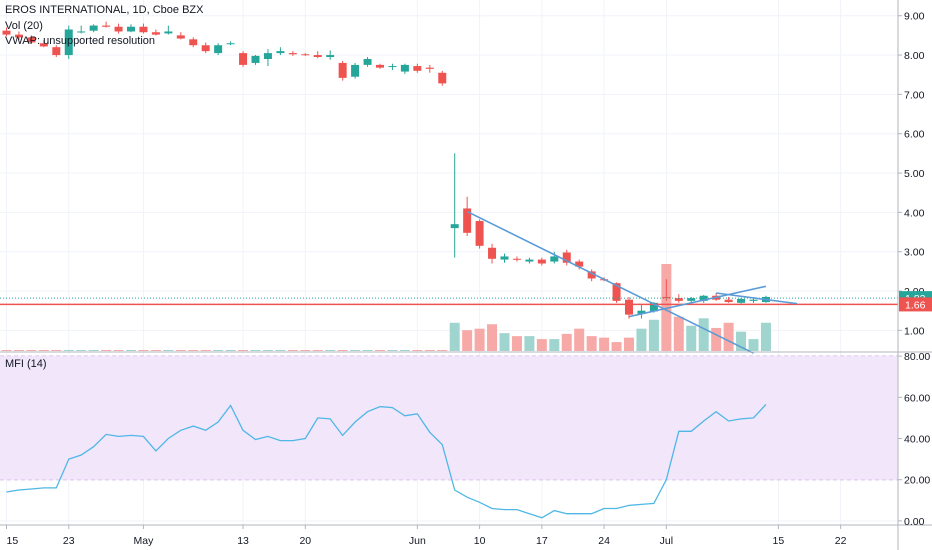 The width and height of the screenshot is (932, 550). What do you see at coordinates (915, 304) in the screenshot?
I see `level-price-tag` at bounding box center [915, 304].